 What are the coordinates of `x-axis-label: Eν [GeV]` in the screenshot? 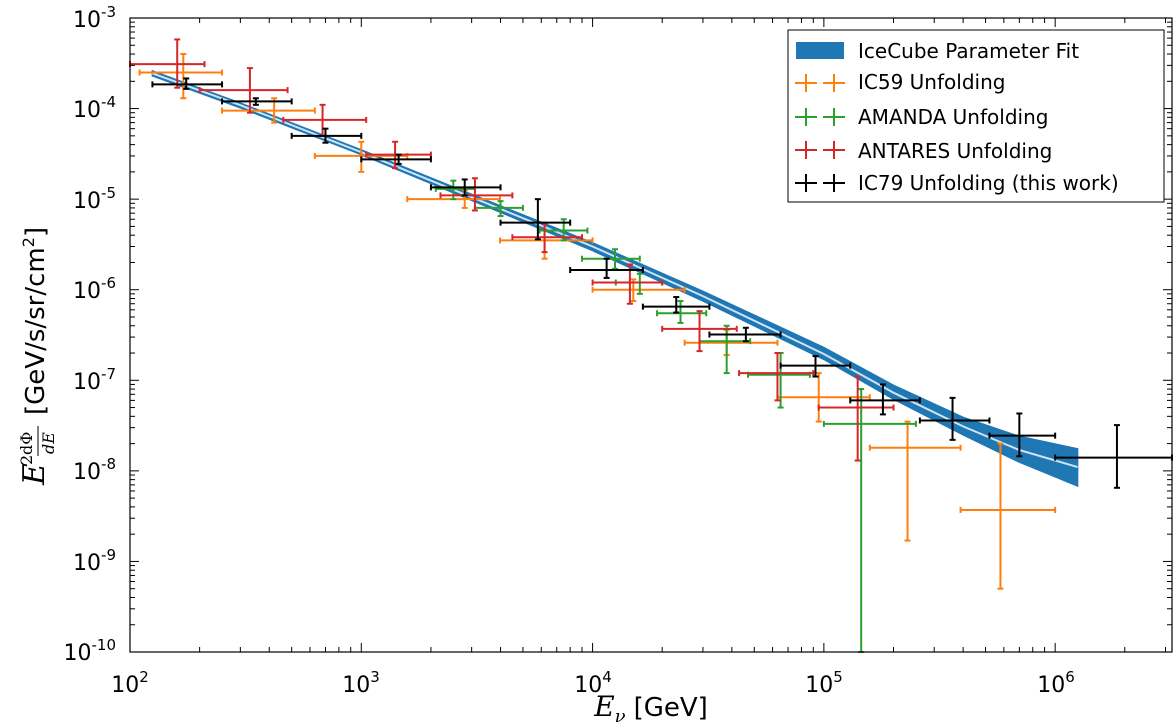 It's located at (650, 706).